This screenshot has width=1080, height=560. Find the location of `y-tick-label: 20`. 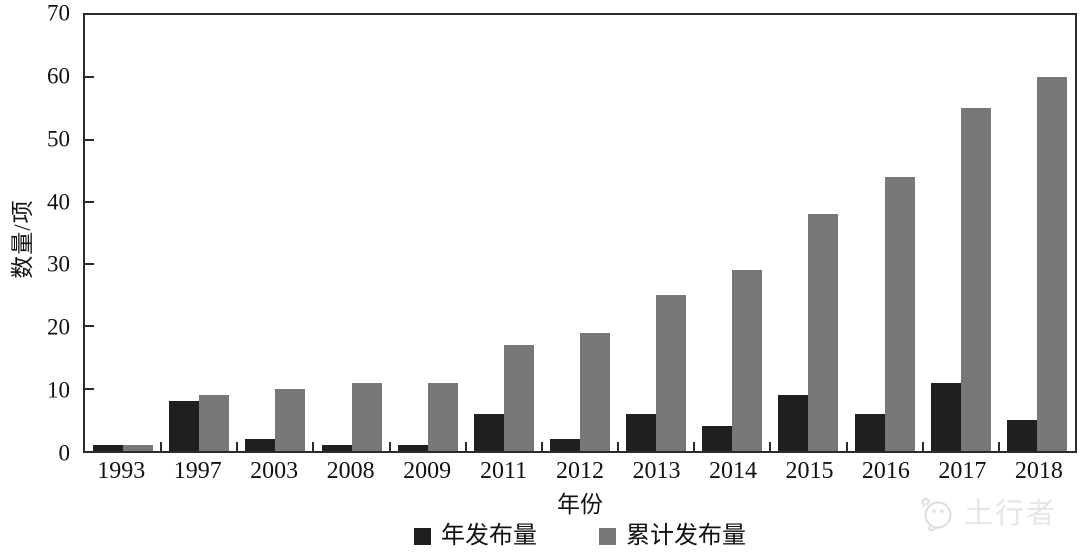

y-tick-label: 20 is located at coordinates (58, 327).